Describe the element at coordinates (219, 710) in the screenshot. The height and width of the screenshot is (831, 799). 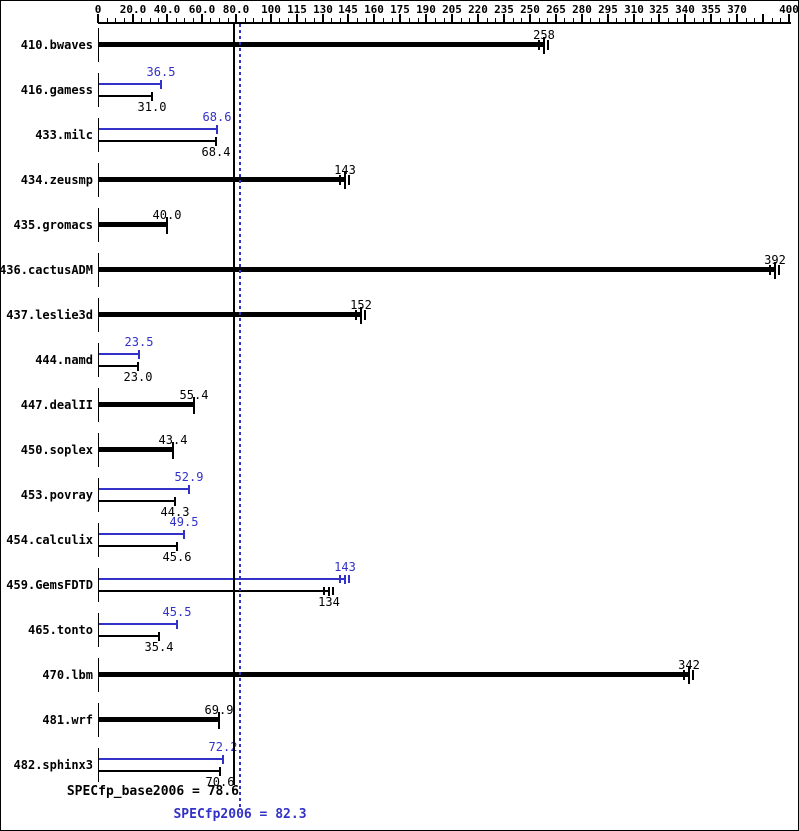
I see `base-value-label: 69.9` at that location.